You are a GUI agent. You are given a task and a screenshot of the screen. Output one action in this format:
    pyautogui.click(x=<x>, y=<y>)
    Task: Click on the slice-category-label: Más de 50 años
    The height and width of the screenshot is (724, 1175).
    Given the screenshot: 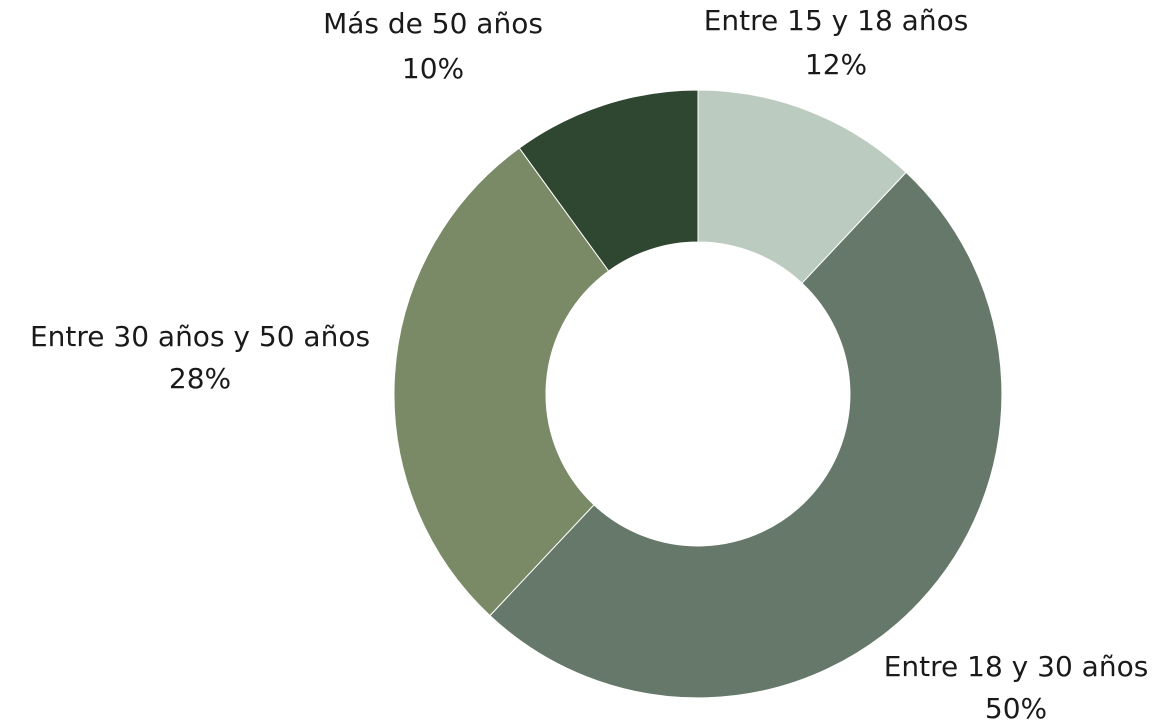 What is the action you would take?
    pyautogui.click(x=433, y=23)
    